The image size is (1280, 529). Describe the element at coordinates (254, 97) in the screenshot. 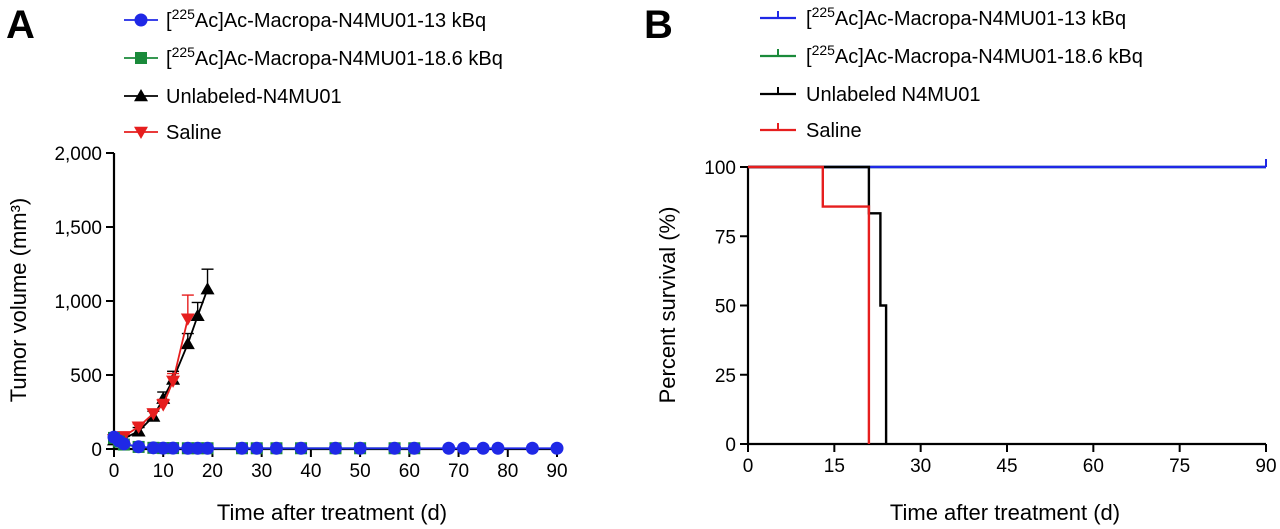

I see `legend-a-label-2: Unlabeled-N4MU01` at that location.